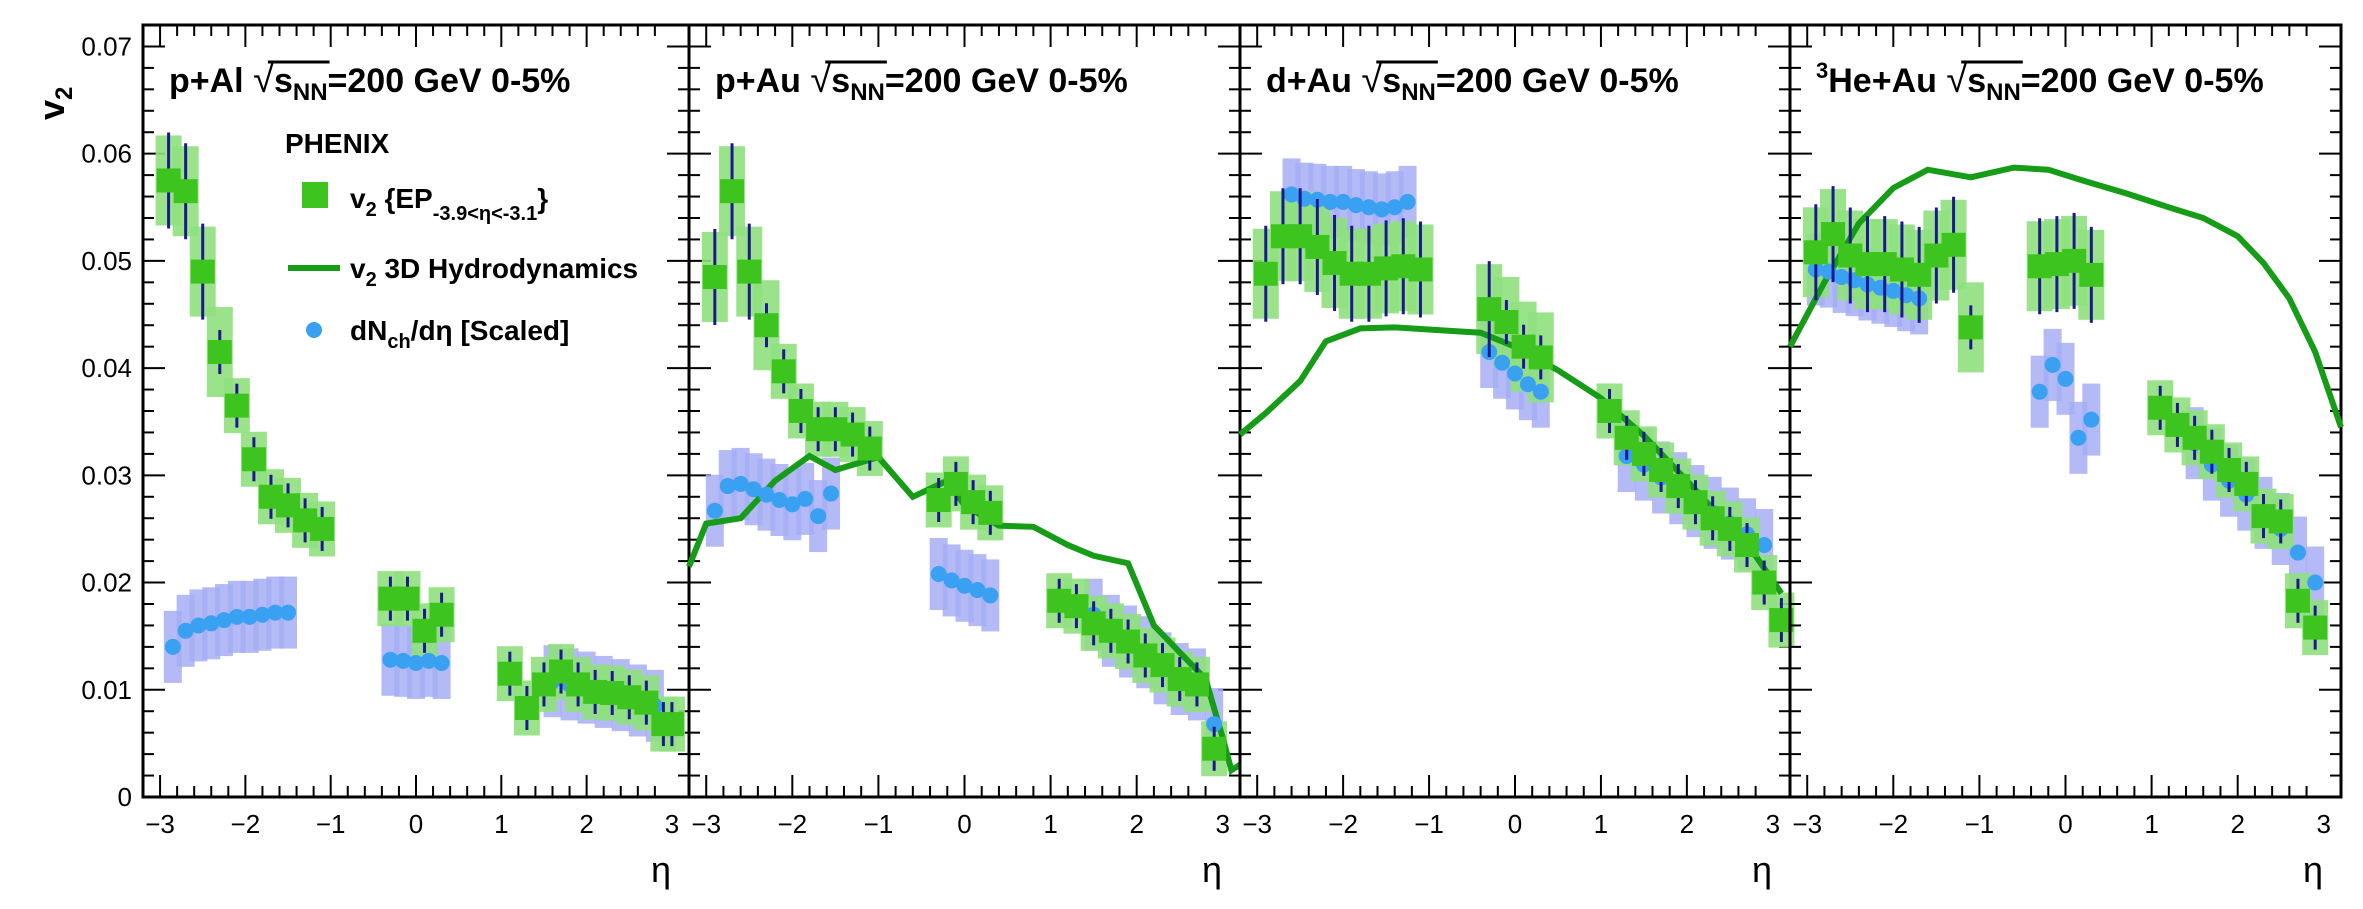  I want to click on legend-ep-entry: v2 {EP-3.9<η<-3.1}, so click(425, 203).